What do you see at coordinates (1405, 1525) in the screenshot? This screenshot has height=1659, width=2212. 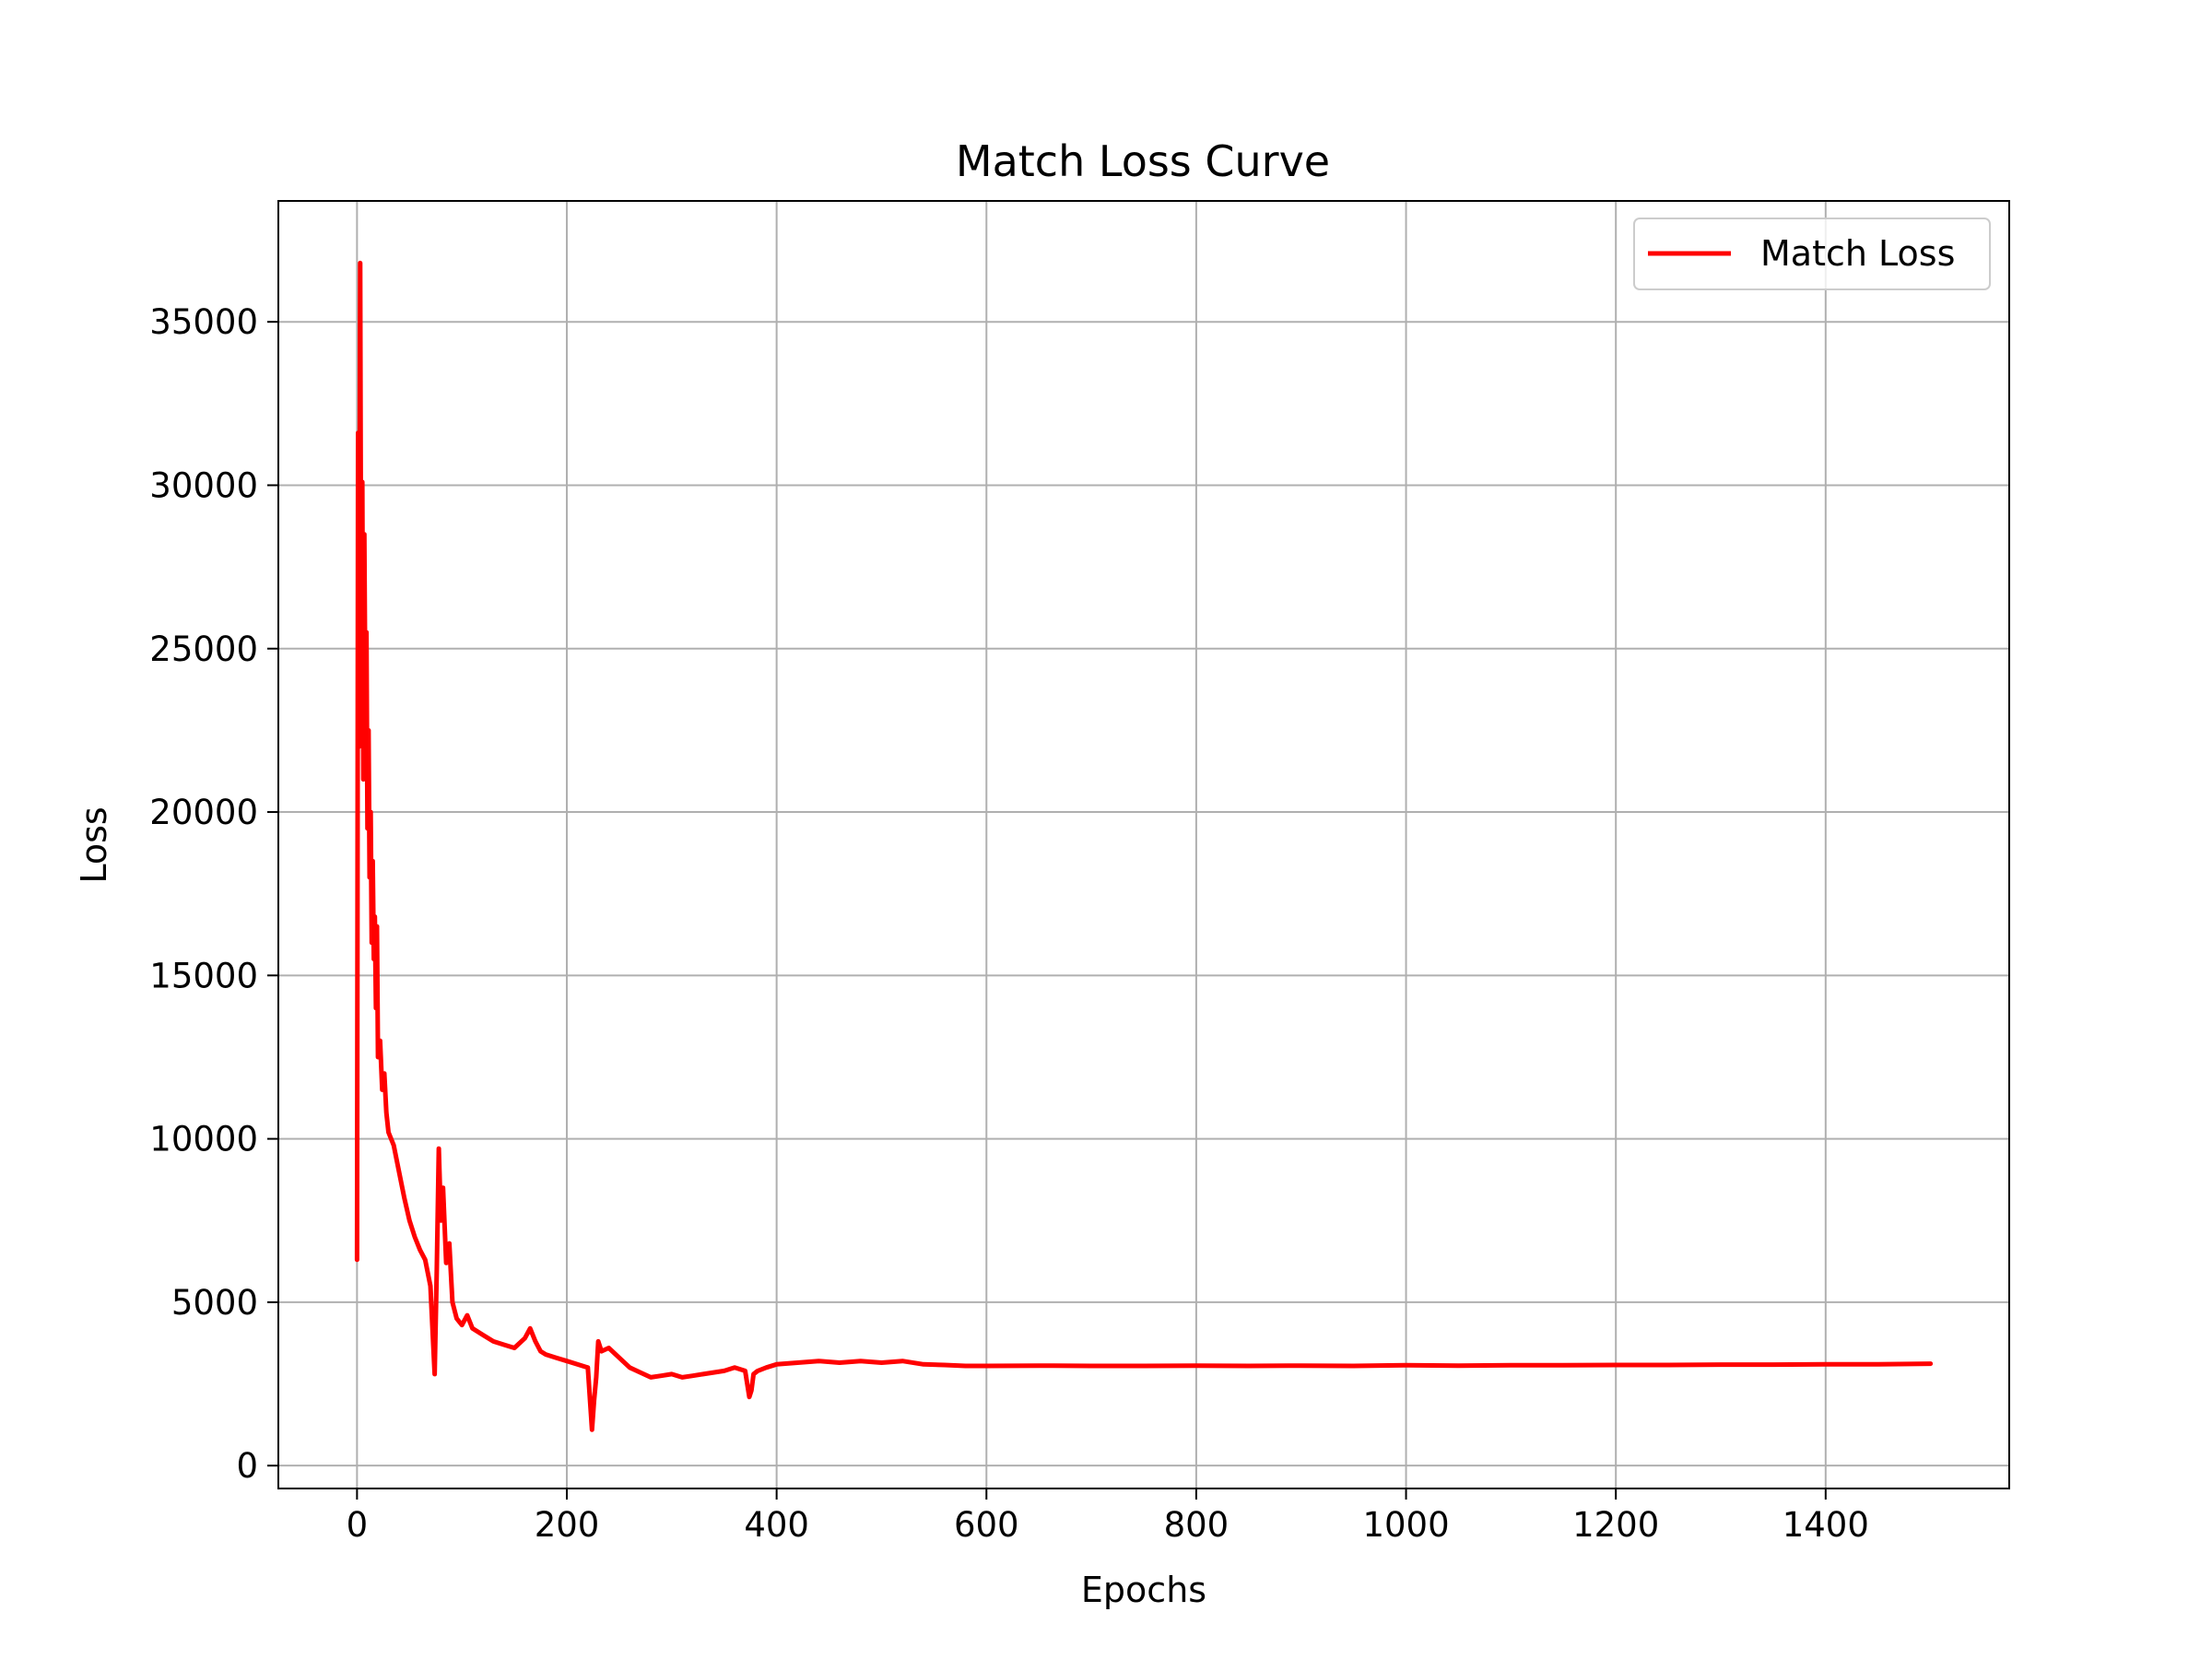 I see `x-tick-label: 1000` at bounding box center [1405, 1525].